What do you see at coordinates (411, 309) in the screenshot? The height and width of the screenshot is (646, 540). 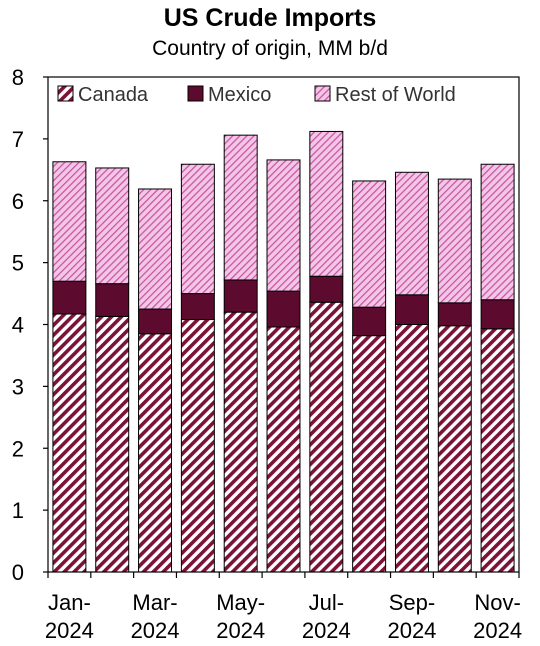 I see `bar-mexico-sep-2024` at bounding box center [411, 309].